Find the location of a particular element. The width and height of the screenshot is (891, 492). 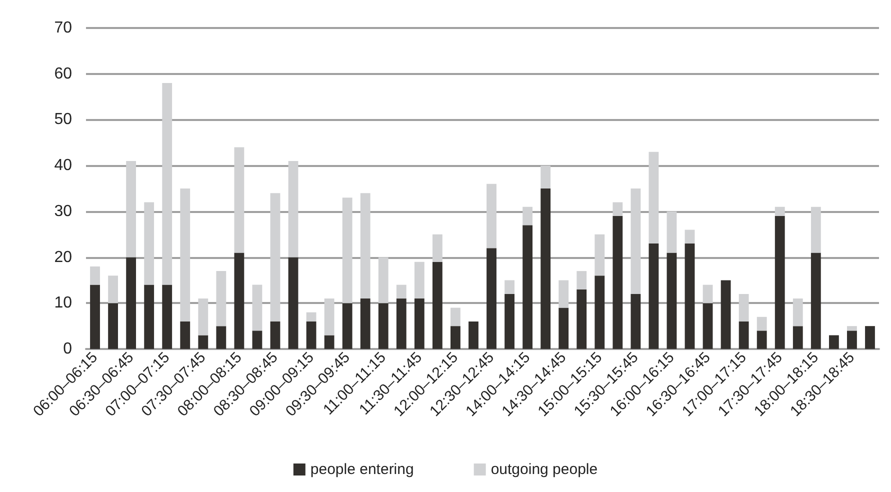

y-tick-label: 30 is located at coordinates (63, 211).